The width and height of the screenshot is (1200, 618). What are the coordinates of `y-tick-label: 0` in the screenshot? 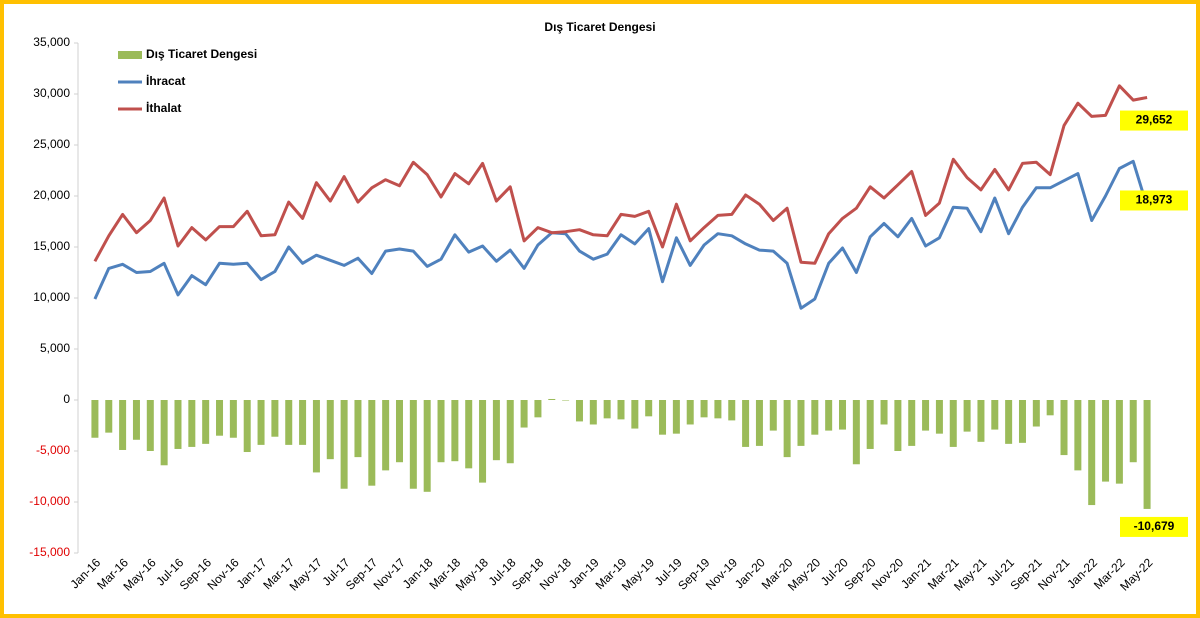 It's located at (66, 399).